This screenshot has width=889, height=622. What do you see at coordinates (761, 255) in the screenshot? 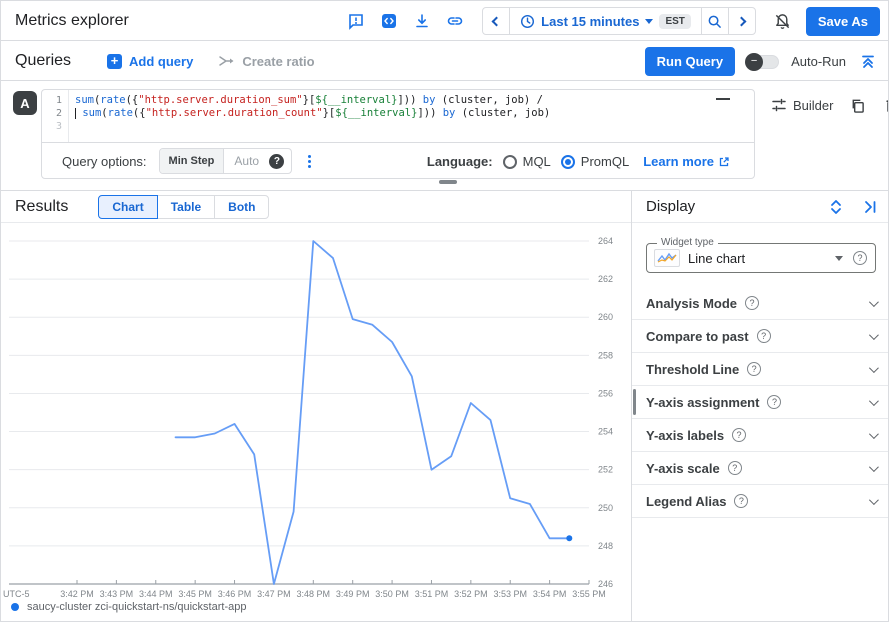
I see `widget-type-select: Widget type Line chart ?` at bounding box center [761, 255].